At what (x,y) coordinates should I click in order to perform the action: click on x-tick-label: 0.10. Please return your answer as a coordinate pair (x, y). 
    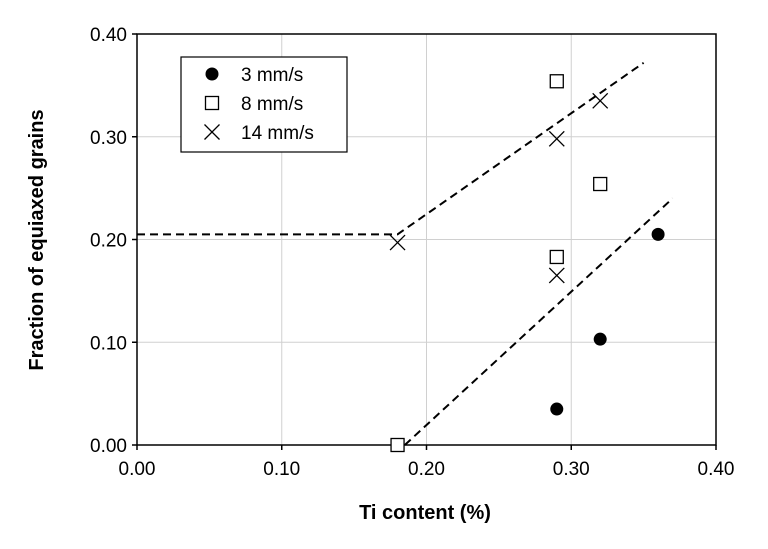
    Looking at the image, I should click on (281, 469).